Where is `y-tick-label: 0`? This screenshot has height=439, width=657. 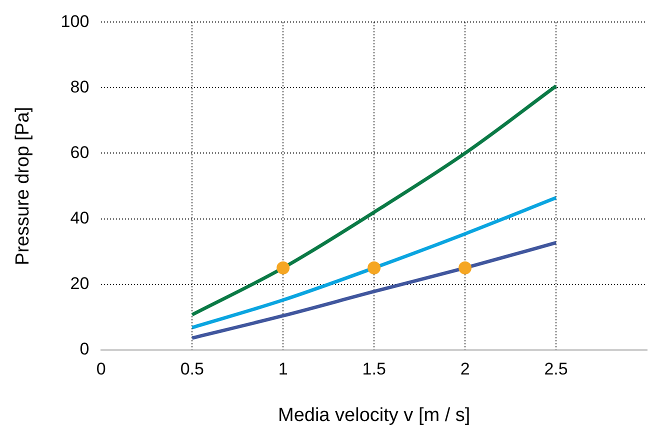
y-tick-label: 0 is located at coordinates (85, 348).